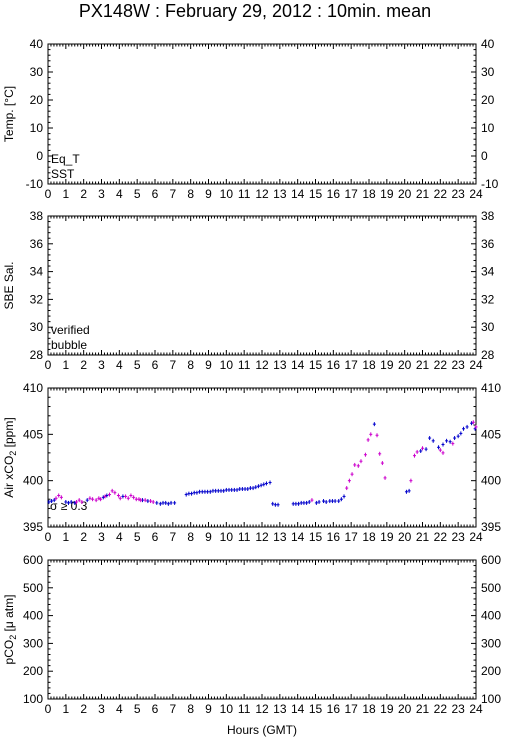 This screenshot has width=509, height=739. I want to click on x-tick-label: 24, so click(476, 709).